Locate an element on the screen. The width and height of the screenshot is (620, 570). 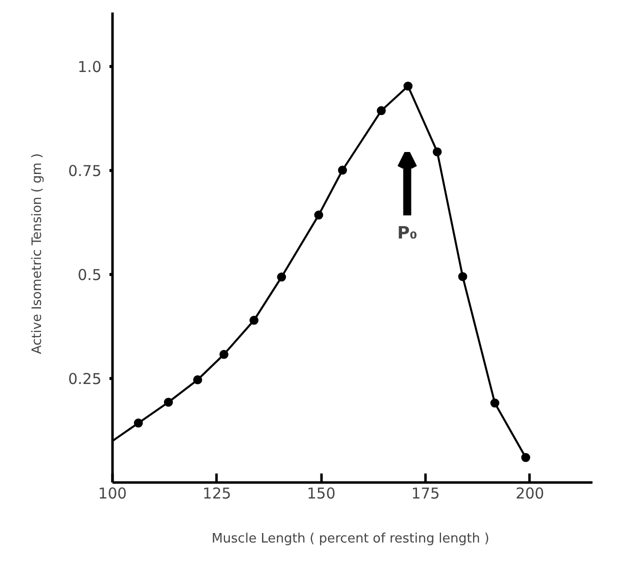
x-tick-label: 175 is located at coordinates (425, 493).